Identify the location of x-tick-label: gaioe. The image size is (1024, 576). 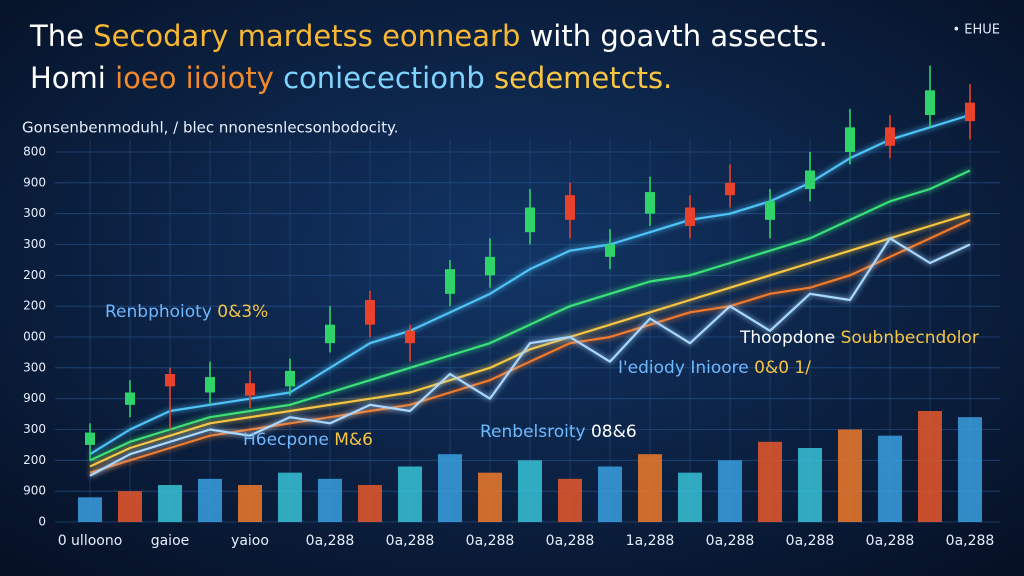
(170, 541).